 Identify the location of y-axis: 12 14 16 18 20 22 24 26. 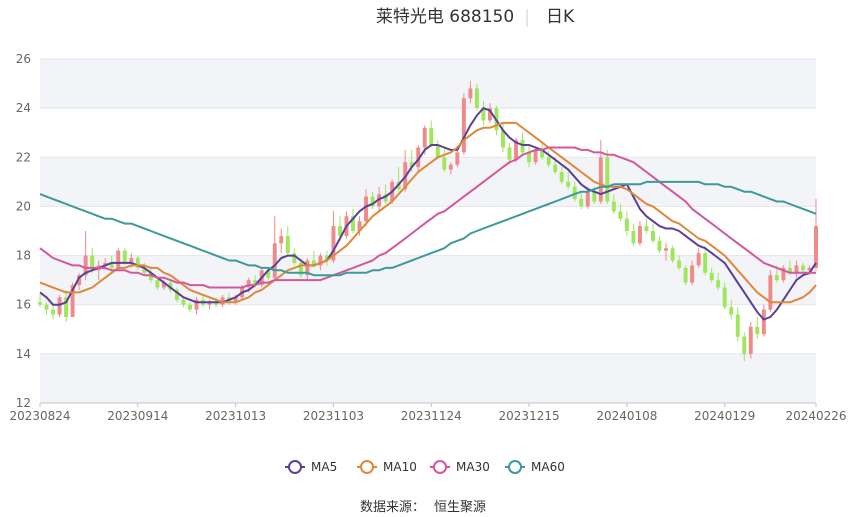
(23, 231).